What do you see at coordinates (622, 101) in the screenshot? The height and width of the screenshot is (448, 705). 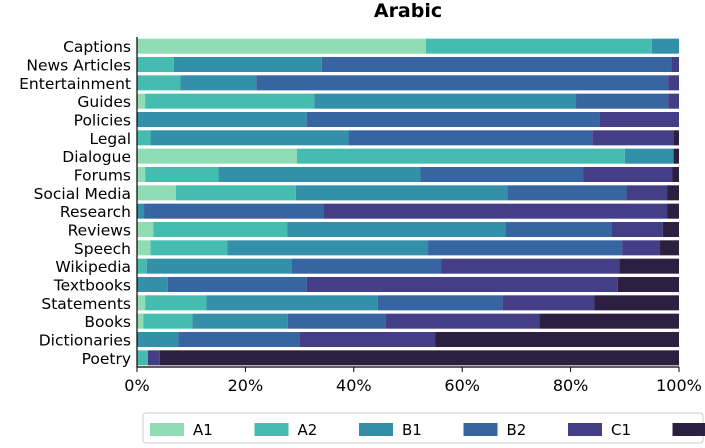 I see `bar-guides-b2` at bounding box center [622, 101].